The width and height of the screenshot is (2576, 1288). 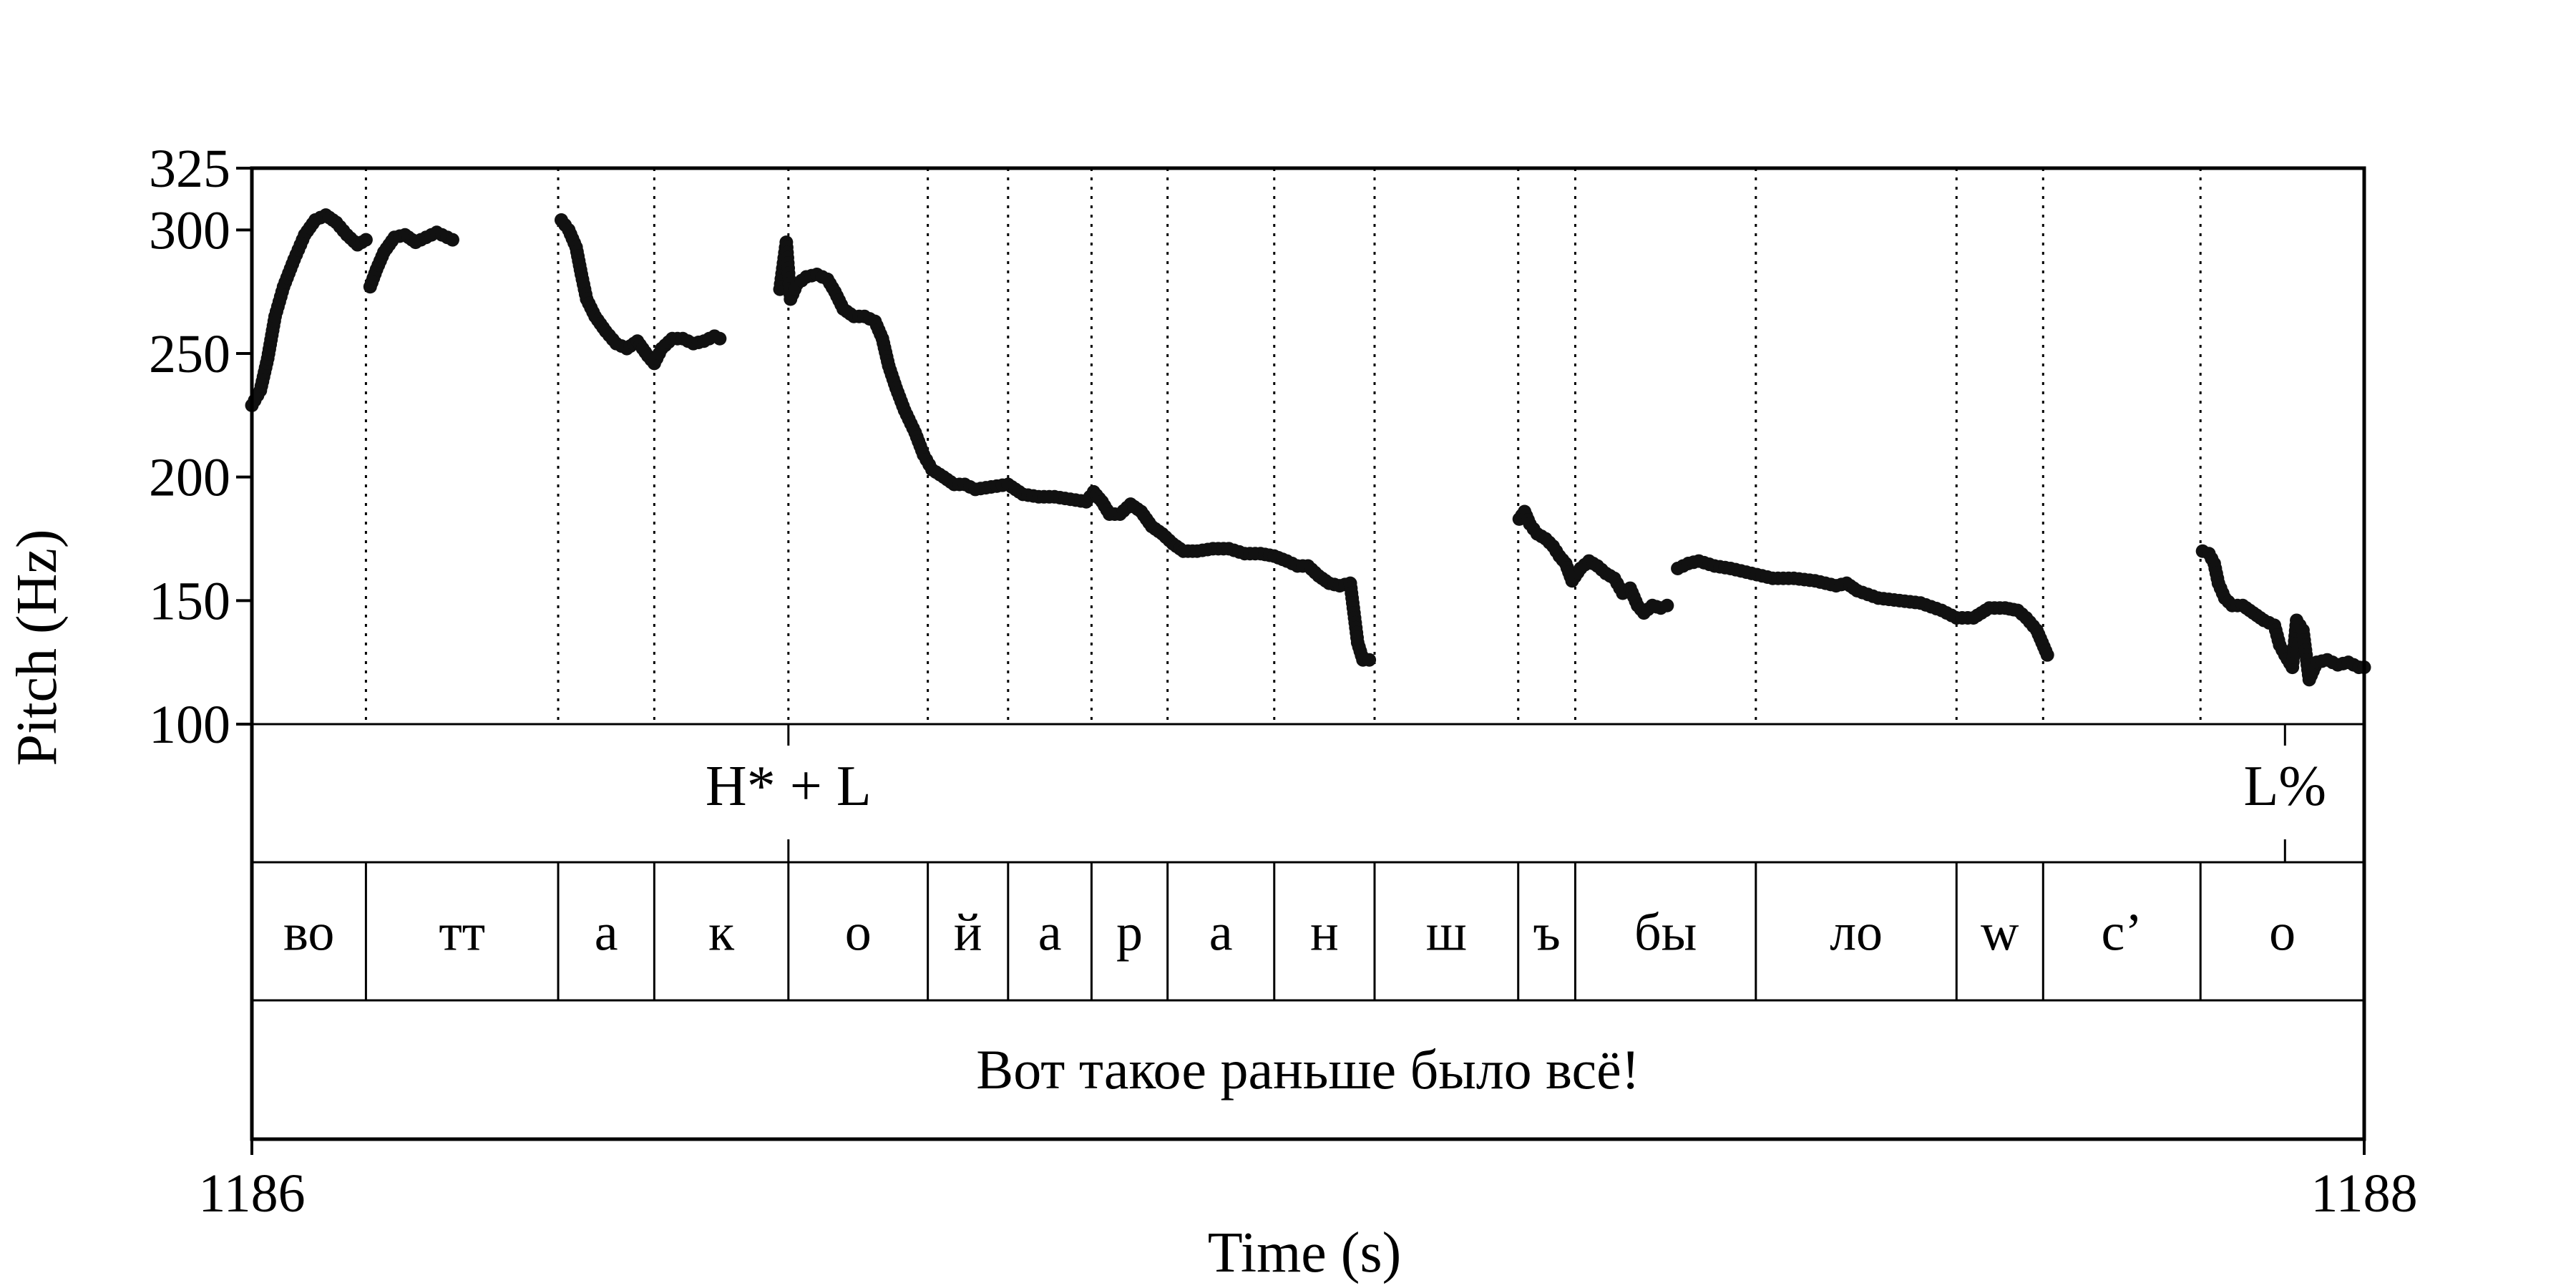 I want to click on segment-label: к, so click(x=721, y=933).